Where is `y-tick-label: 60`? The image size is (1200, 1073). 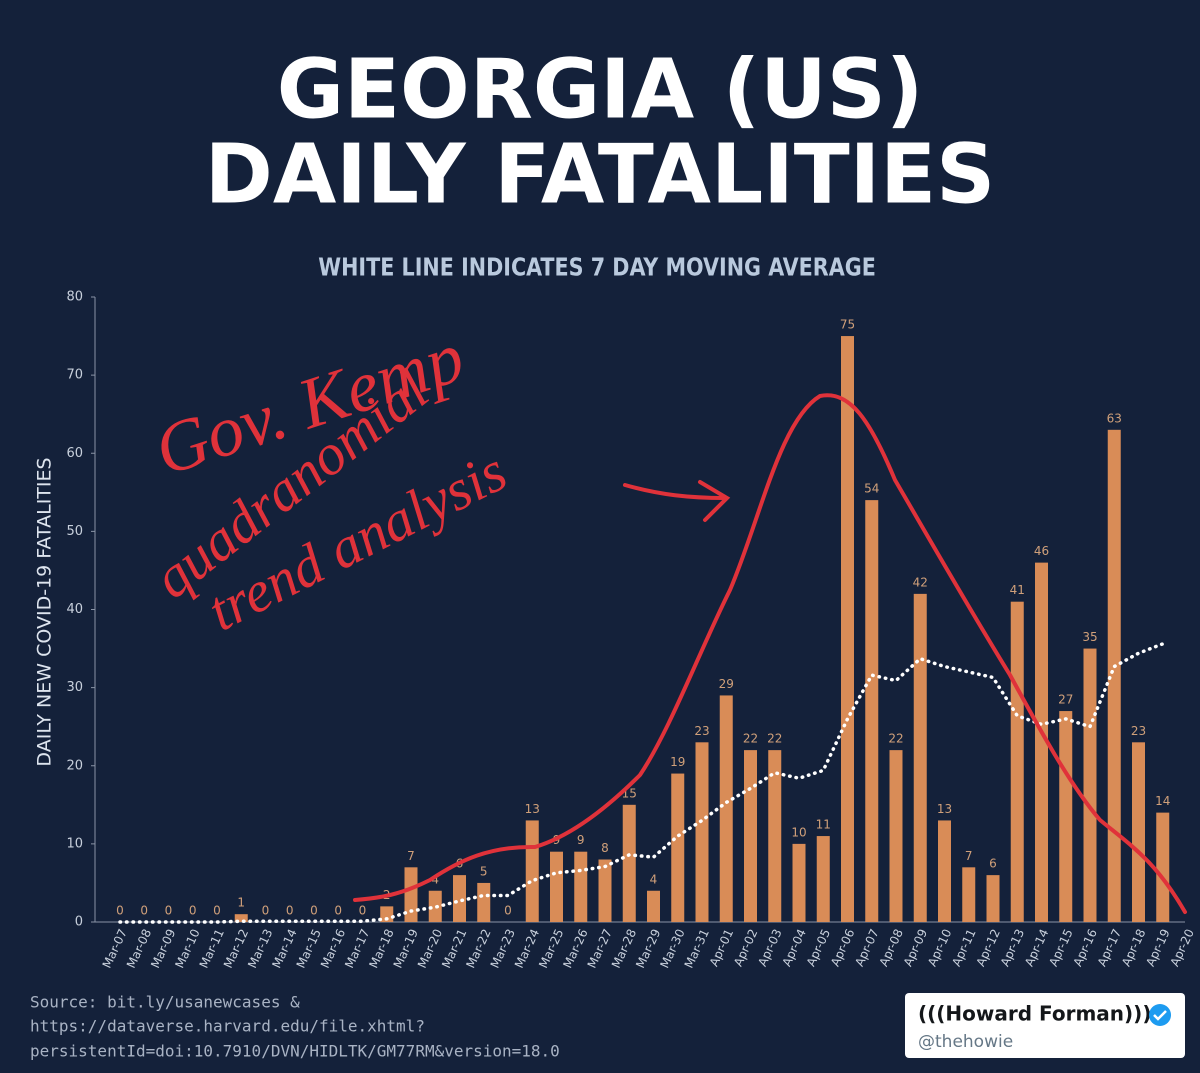
y-tick-label: 60 is located at coordinates (74, 453).